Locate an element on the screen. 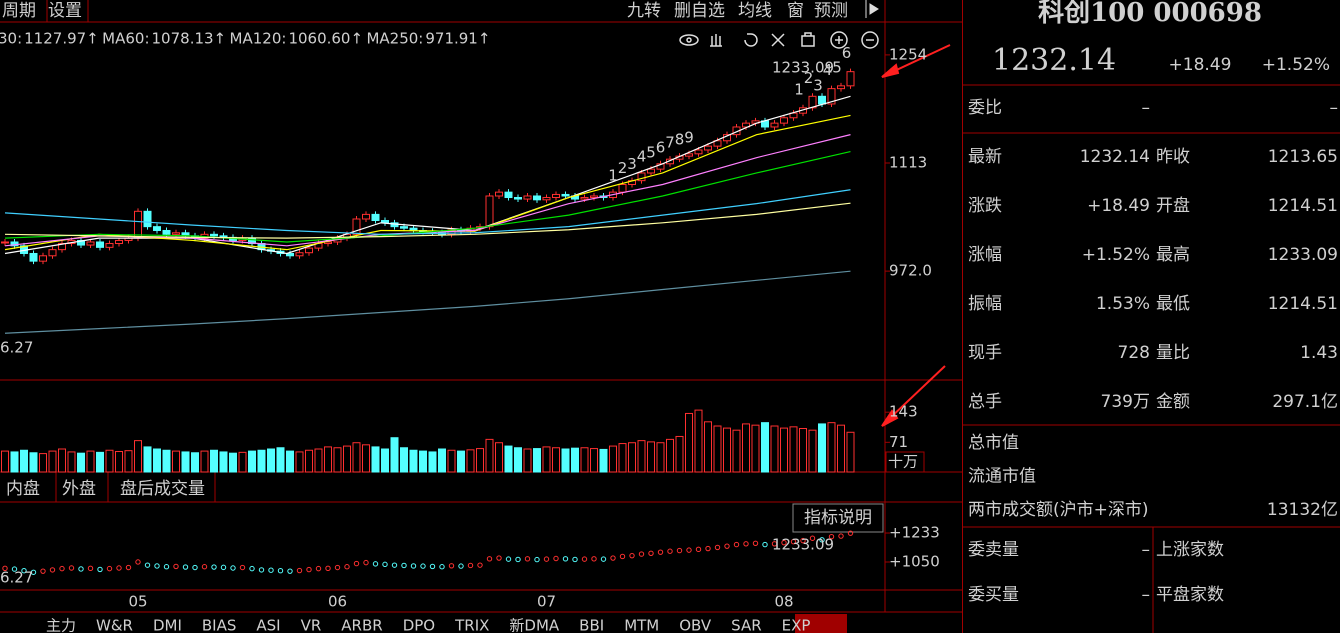  quote-value: 1233.09 is located at coordinates (1303, 255).